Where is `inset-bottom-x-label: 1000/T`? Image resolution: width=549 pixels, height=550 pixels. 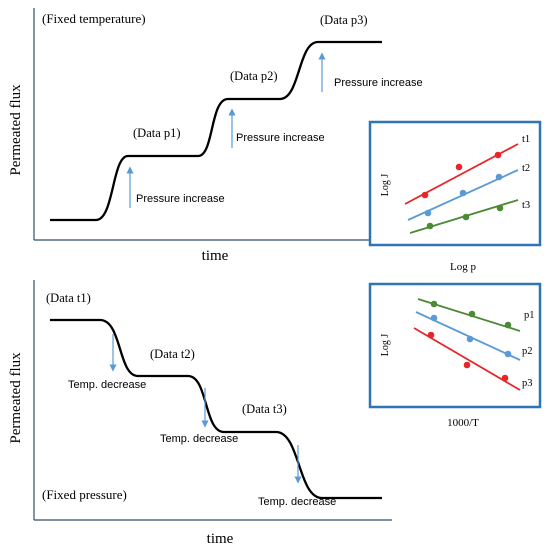
inset-bottom-x-label: 1000/T is located at coordinates (463, 423).